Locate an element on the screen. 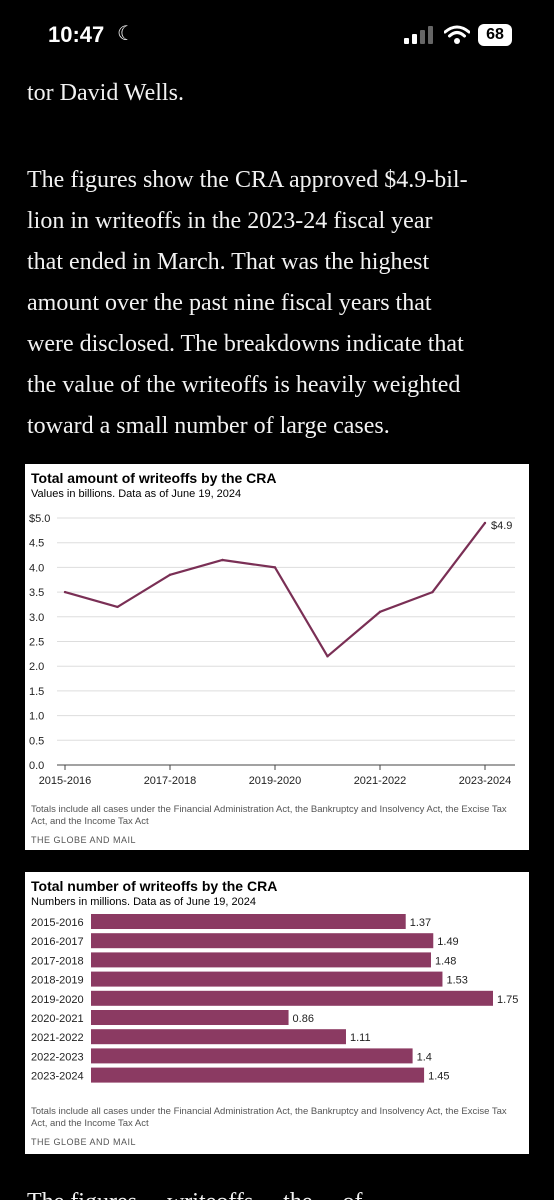 This screenshot has height=1200, width=554. y-tick-label: 2.5 is located at coordinates (36, 643).